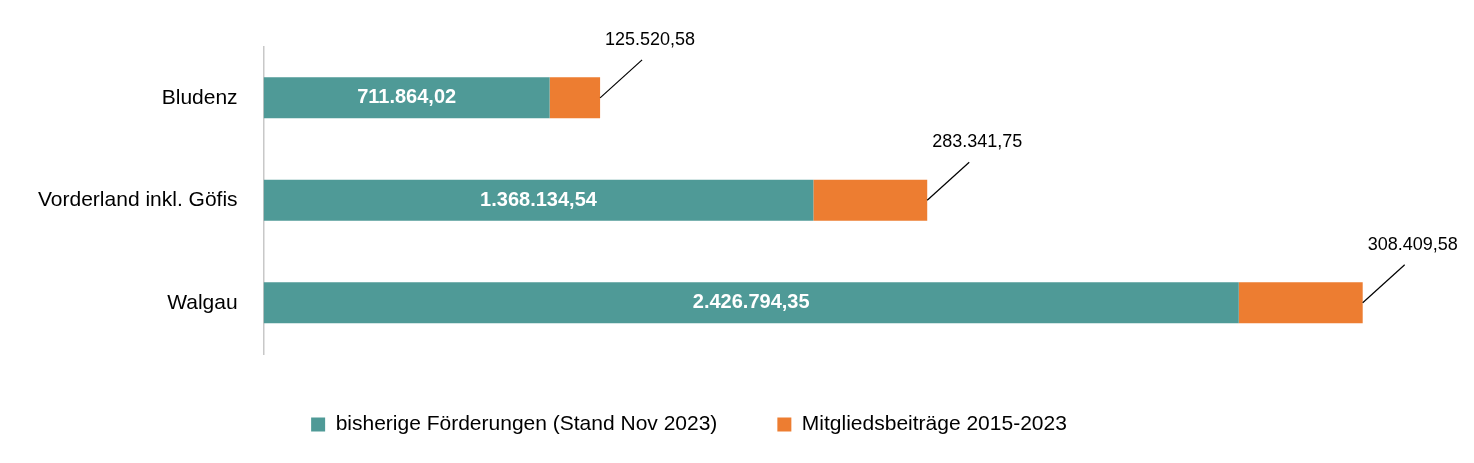  I want to click on y-tick-label: Vorderland inkl. Göfis, so click(137, 199).